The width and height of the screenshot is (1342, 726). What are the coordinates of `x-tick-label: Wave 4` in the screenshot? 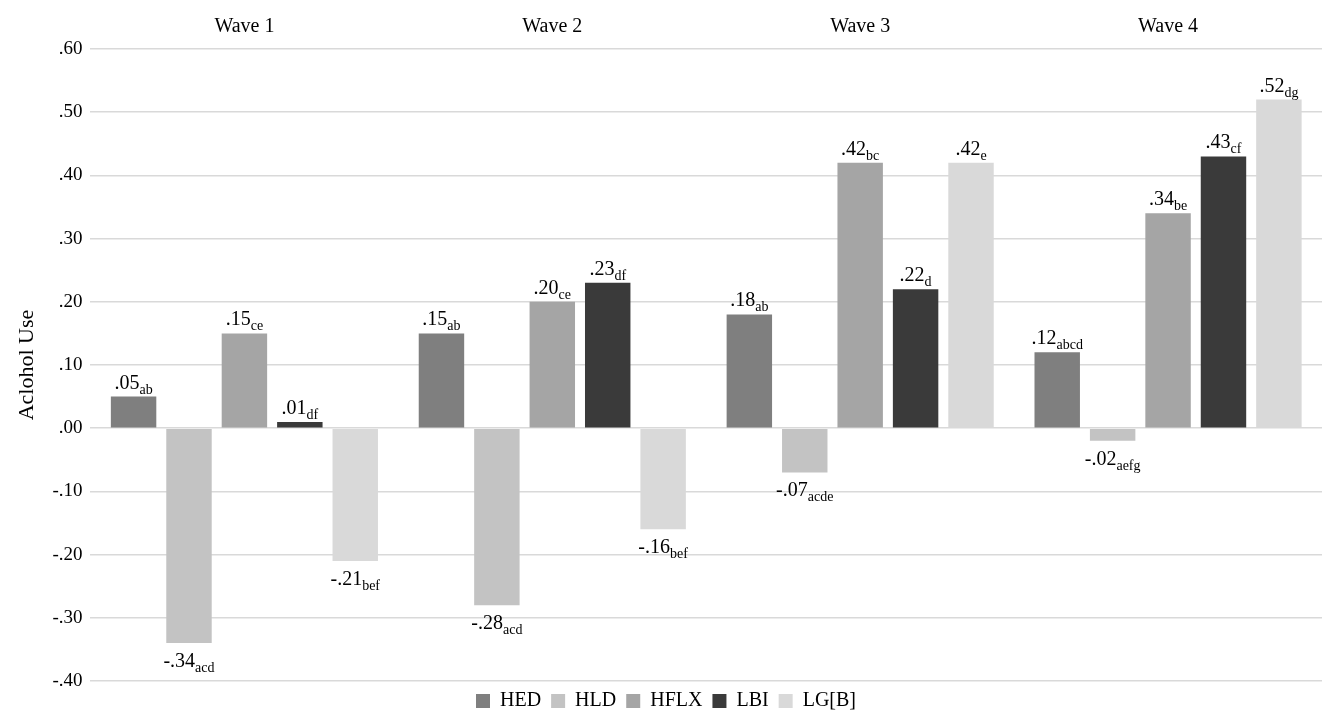 It's located at (1168, 25).